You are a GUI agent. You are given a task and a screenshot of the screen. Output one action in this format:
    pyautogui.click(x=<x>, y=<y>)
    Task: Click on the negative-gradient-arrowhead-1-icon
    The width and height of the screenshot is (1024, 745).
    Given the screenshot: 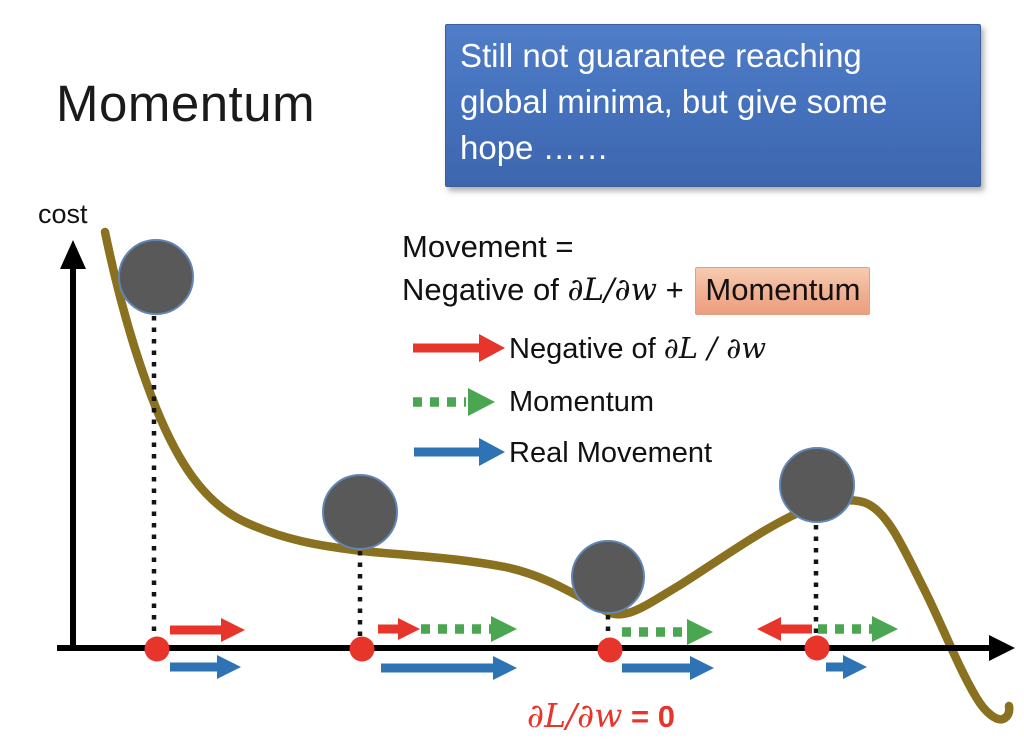 What is the action you would take?
    pyautogui.click(x=233, y=630)
    